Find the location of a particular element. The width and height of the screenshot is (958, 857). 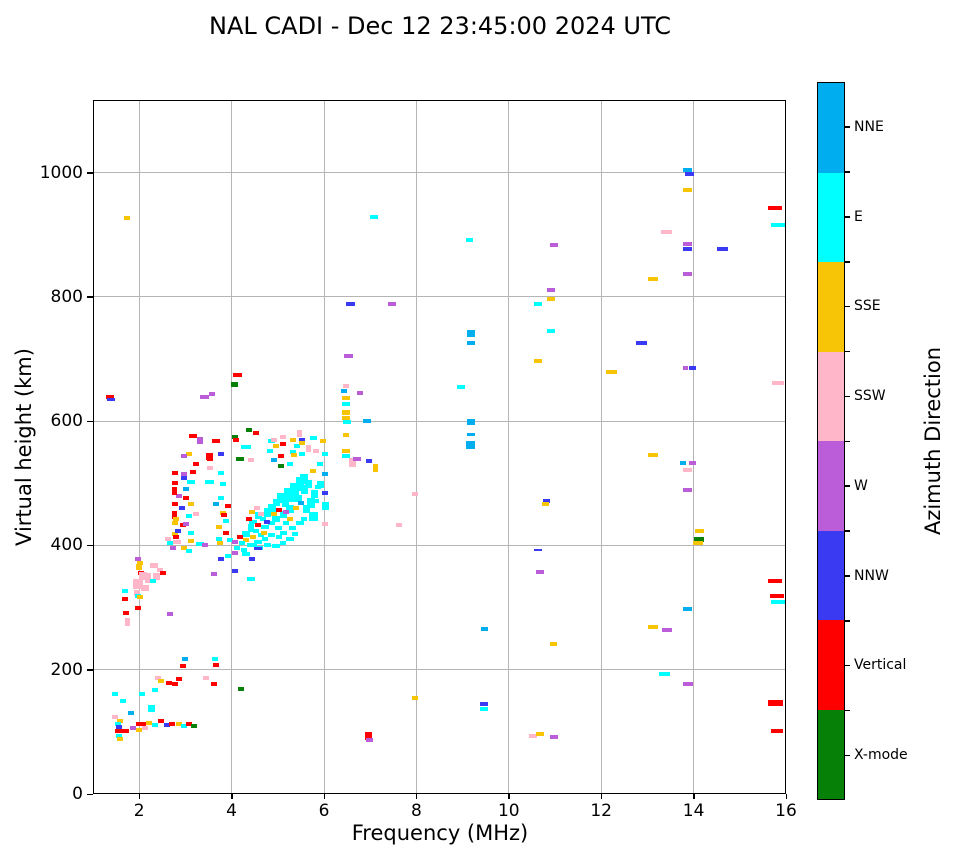

colorbar-label: Azimuth Direction is located at coordinates (933, 441).